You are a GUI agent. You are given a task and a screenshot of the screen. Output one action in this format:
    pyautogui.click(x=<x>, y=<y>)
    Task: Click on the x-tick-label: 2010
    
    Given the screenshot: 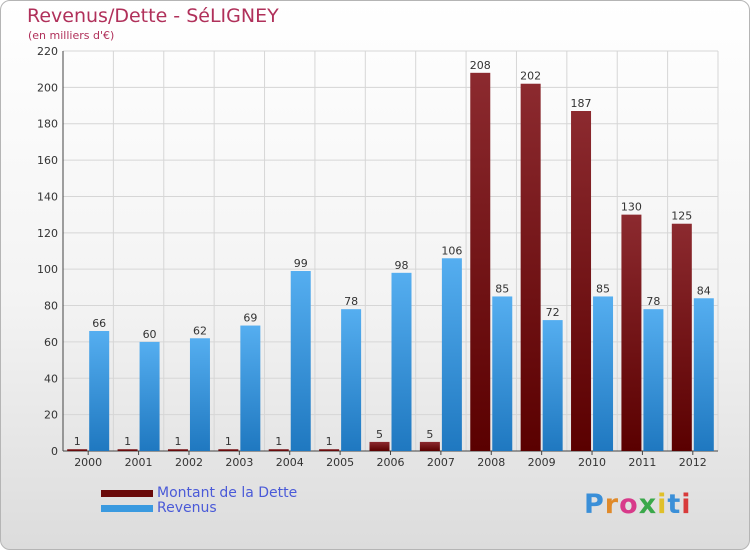 What is the action you would take?
    pyautogui.click(x=592, y=462)
    